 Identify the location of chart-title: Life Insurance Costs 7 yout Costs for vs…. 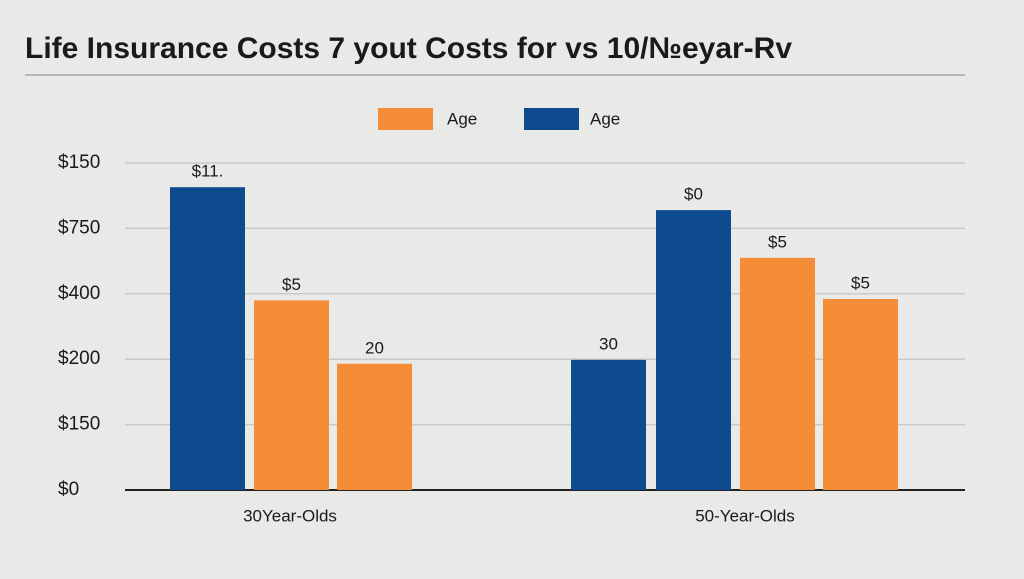
(408, 48).